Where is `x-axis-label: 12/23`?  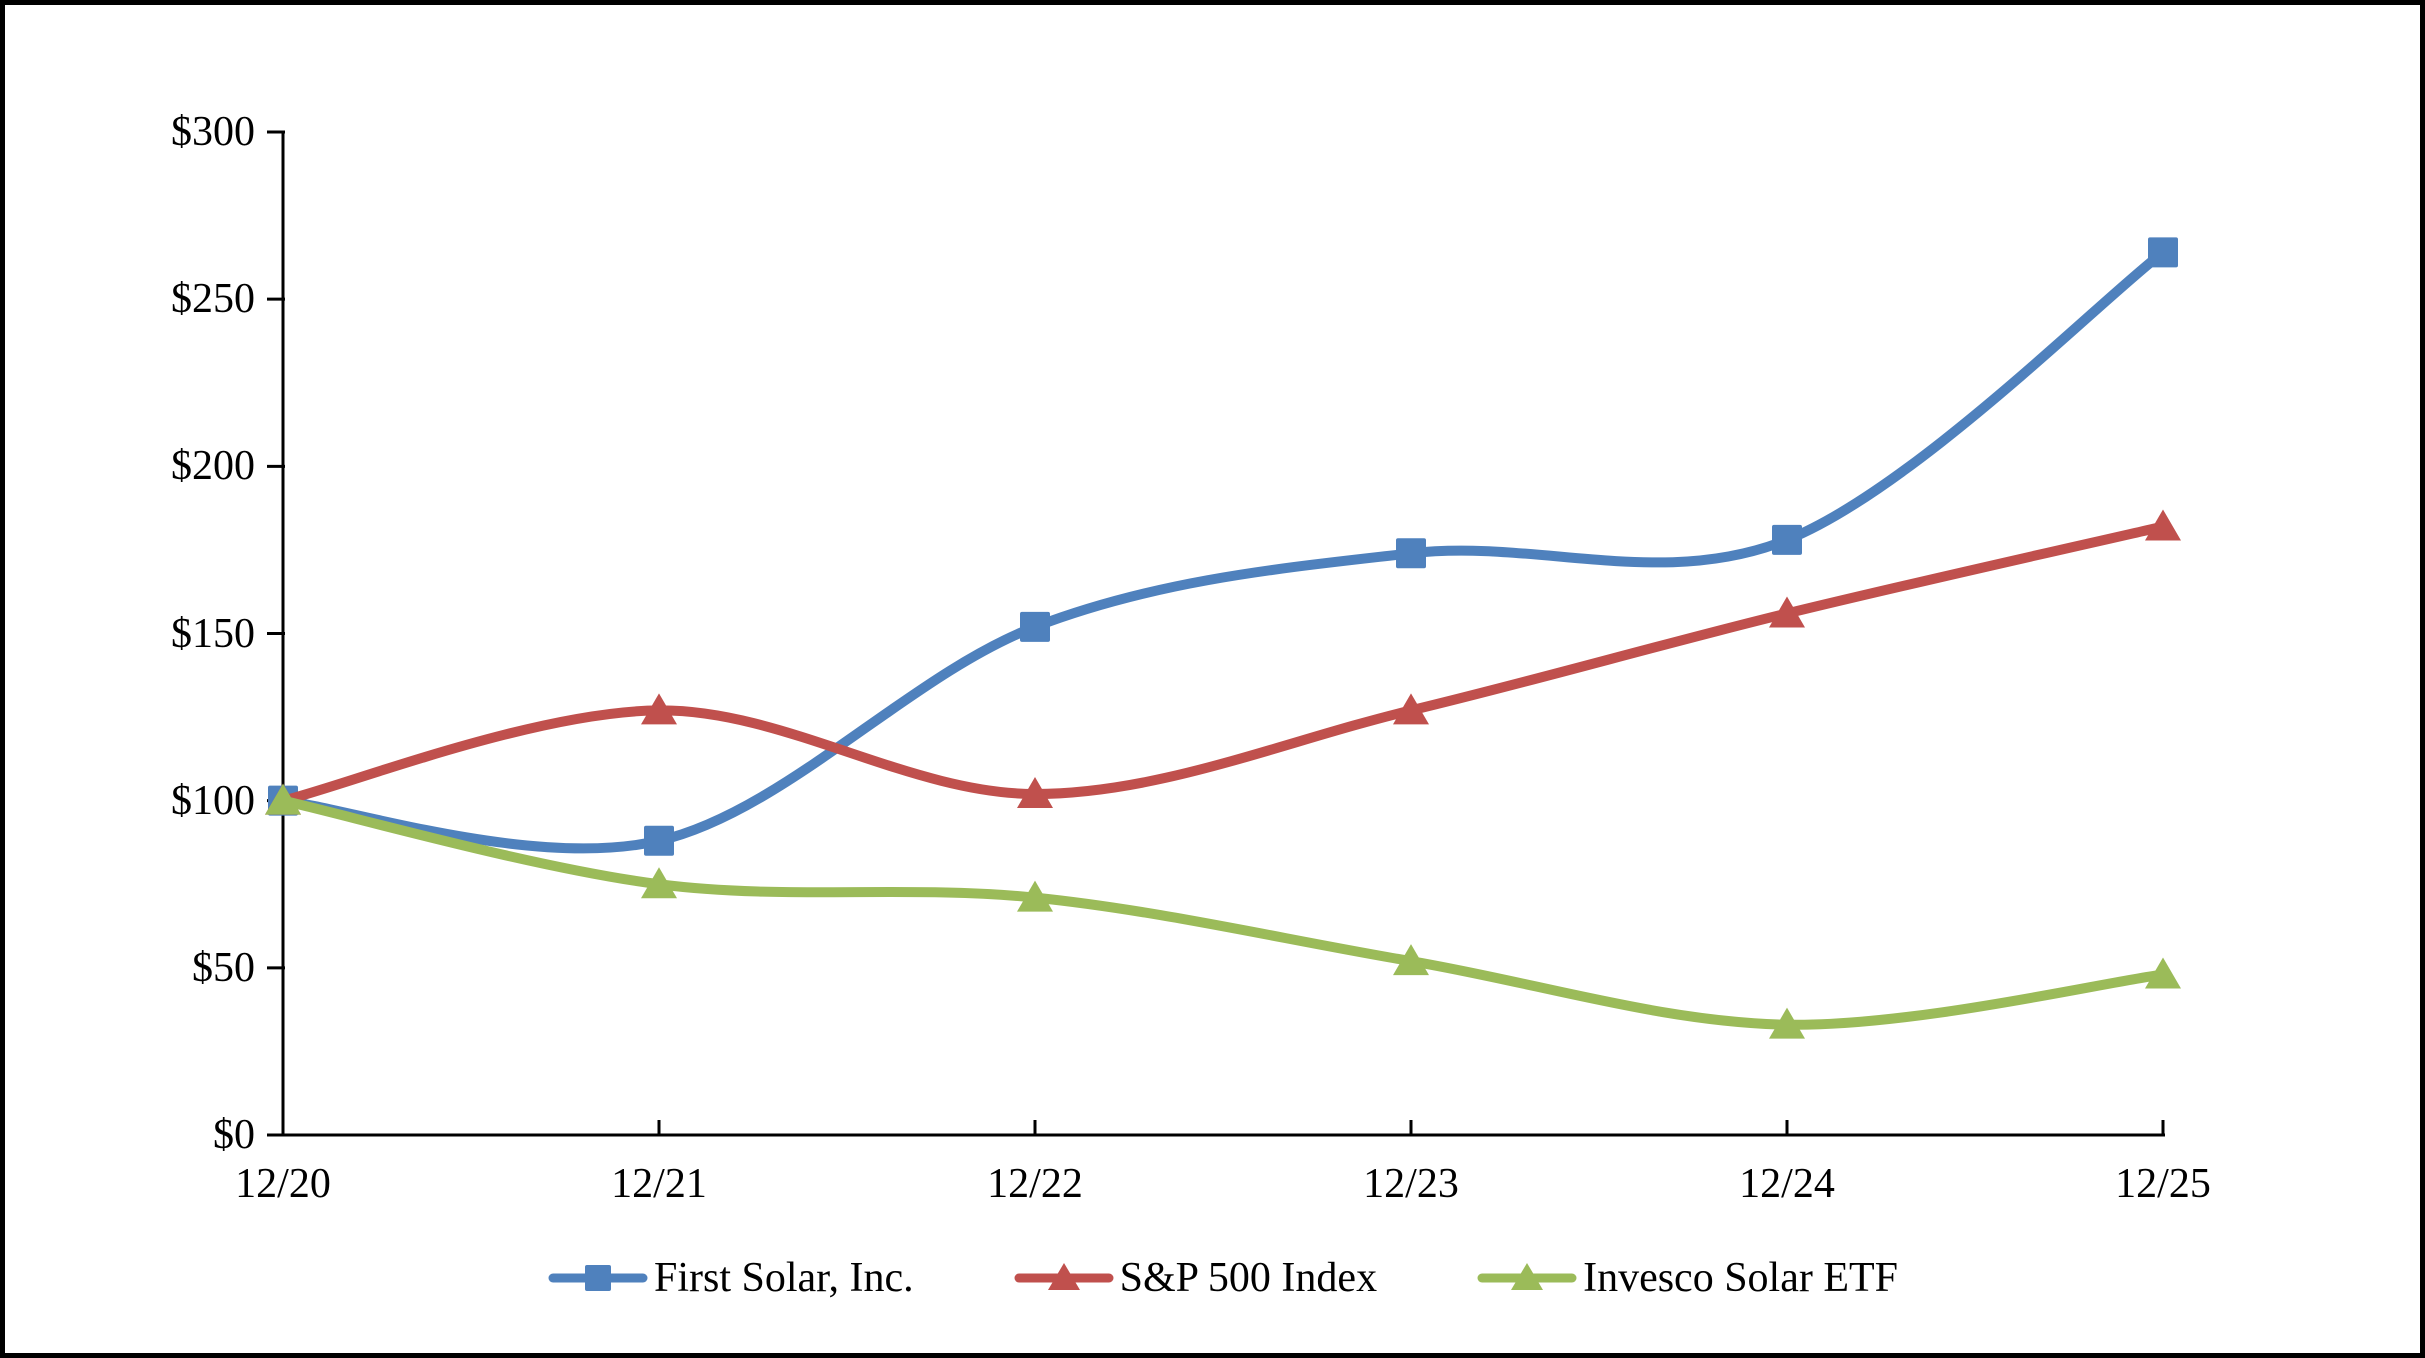 x-axis-label: 12/23 is located at coordinates (1411, 1184).